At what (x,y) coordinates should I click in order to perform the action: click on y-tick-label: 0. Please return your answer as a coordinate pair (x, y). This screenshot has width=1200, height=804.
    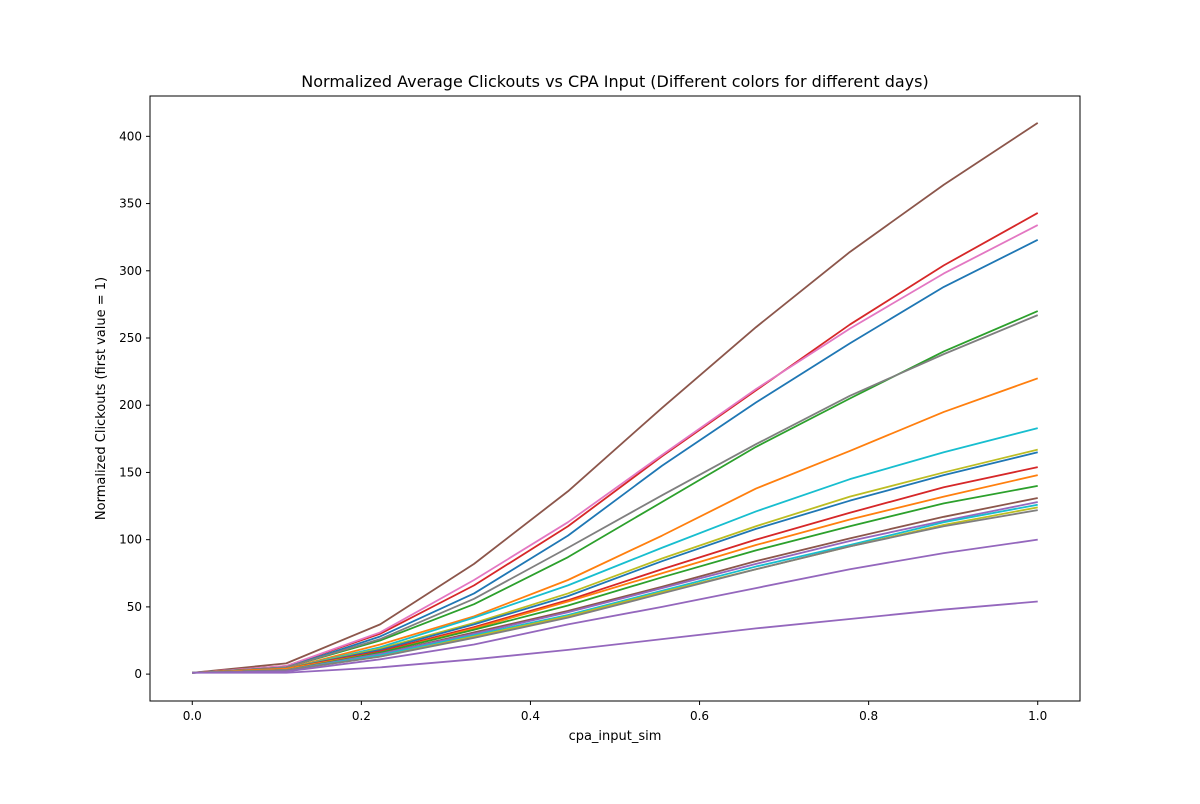
    Looking at the image, I should click on (138, 674).